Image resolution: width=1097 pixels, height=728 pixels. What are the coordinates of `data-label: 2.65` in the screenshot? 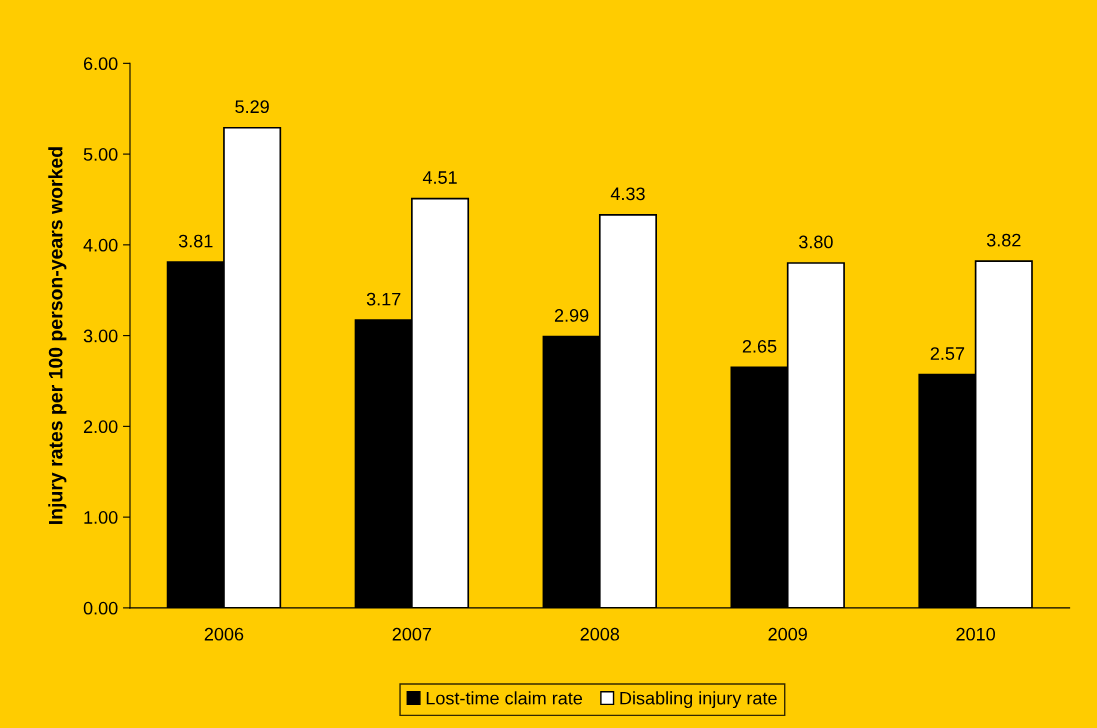 It's located at (759, 346).